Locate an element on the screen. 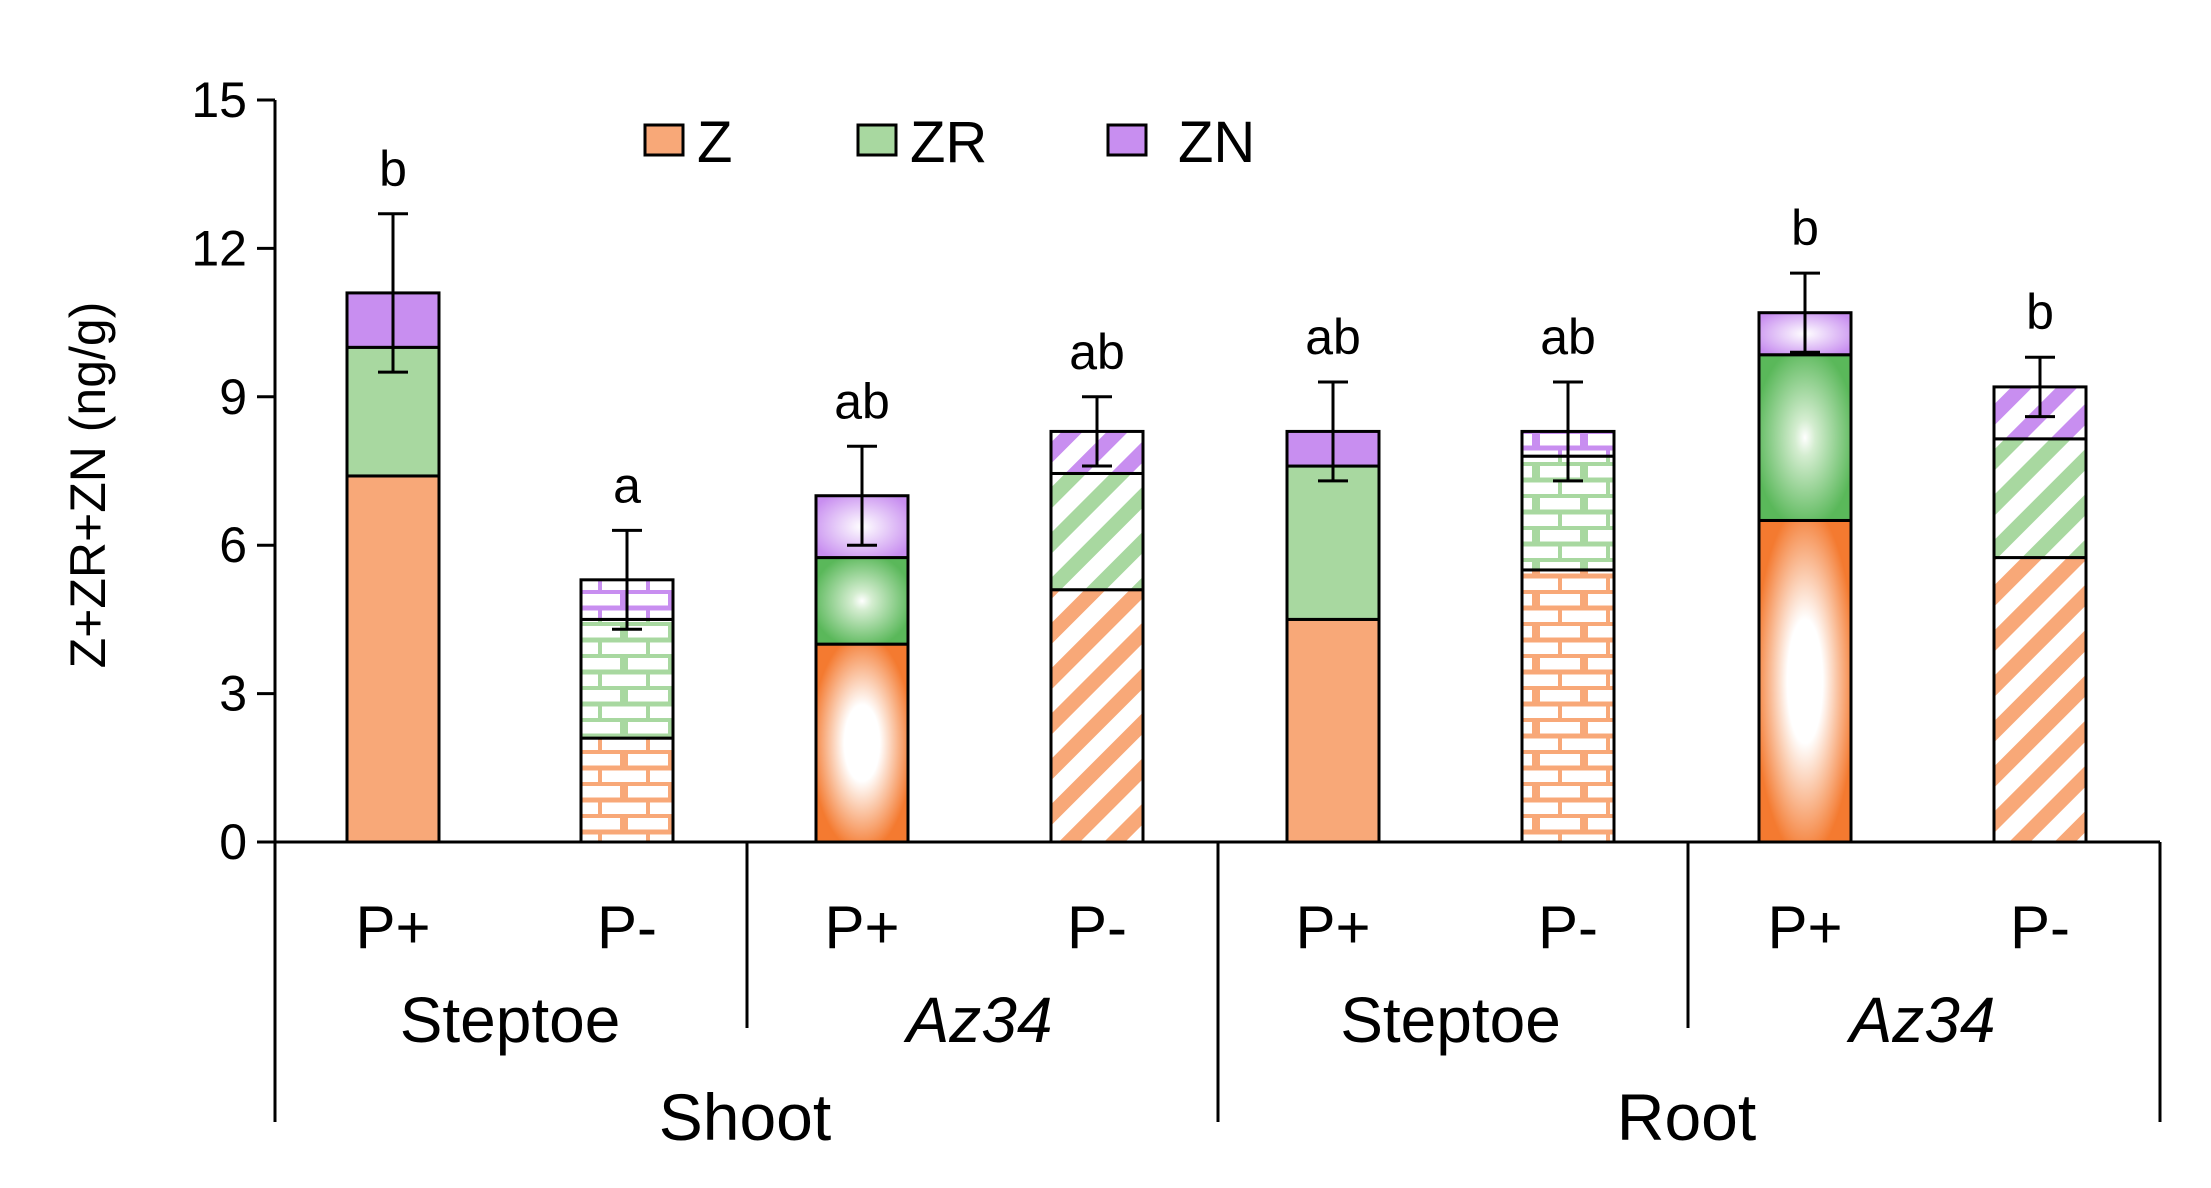  category-label-6: P- is located at coordinates (1568, 927).